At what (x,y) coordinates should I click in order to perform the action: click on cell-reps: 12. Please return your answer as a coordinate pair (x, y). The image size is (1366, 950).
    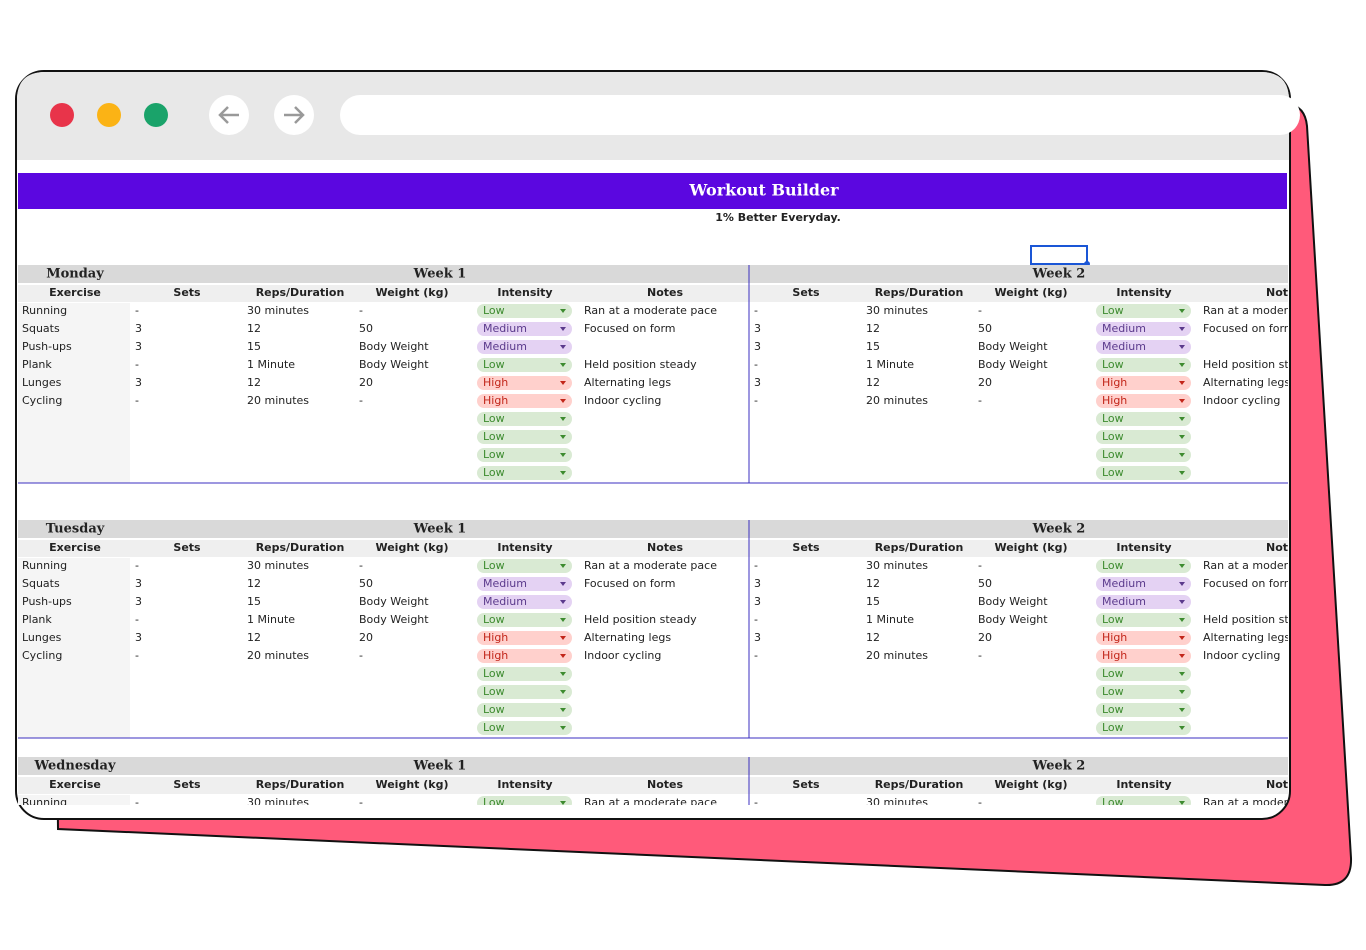
    Looking at the image, I should click on (873, 382).